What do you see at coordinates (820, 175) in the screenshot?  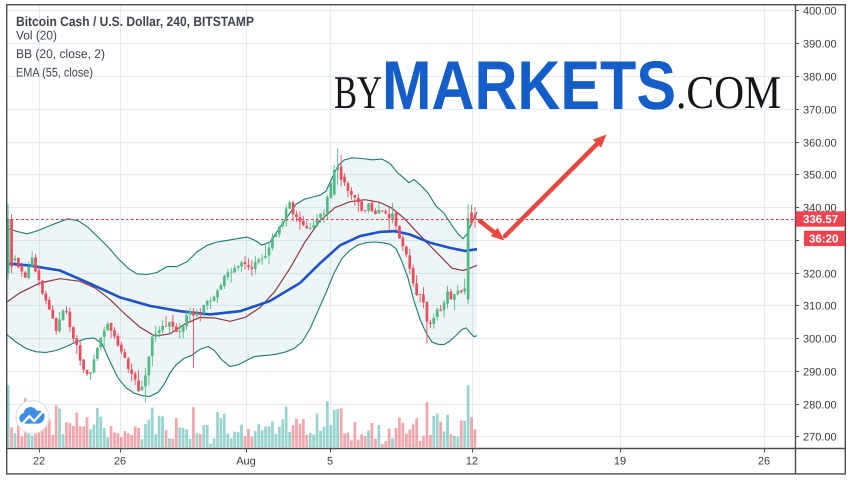 I see `svg-text: 350.00` at bounding box center [820, 175].